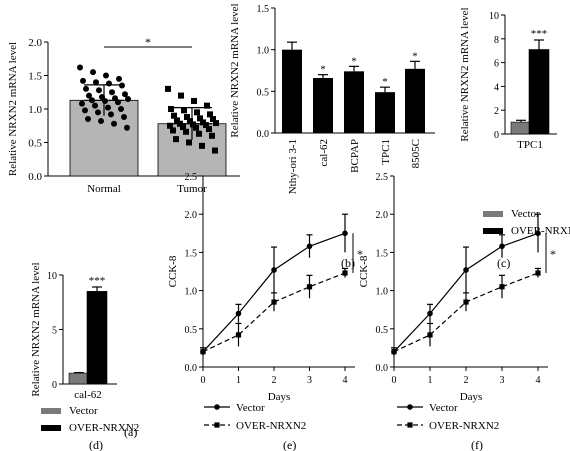  I want to click on y-tick-label: 2.5, so click(191, 177).